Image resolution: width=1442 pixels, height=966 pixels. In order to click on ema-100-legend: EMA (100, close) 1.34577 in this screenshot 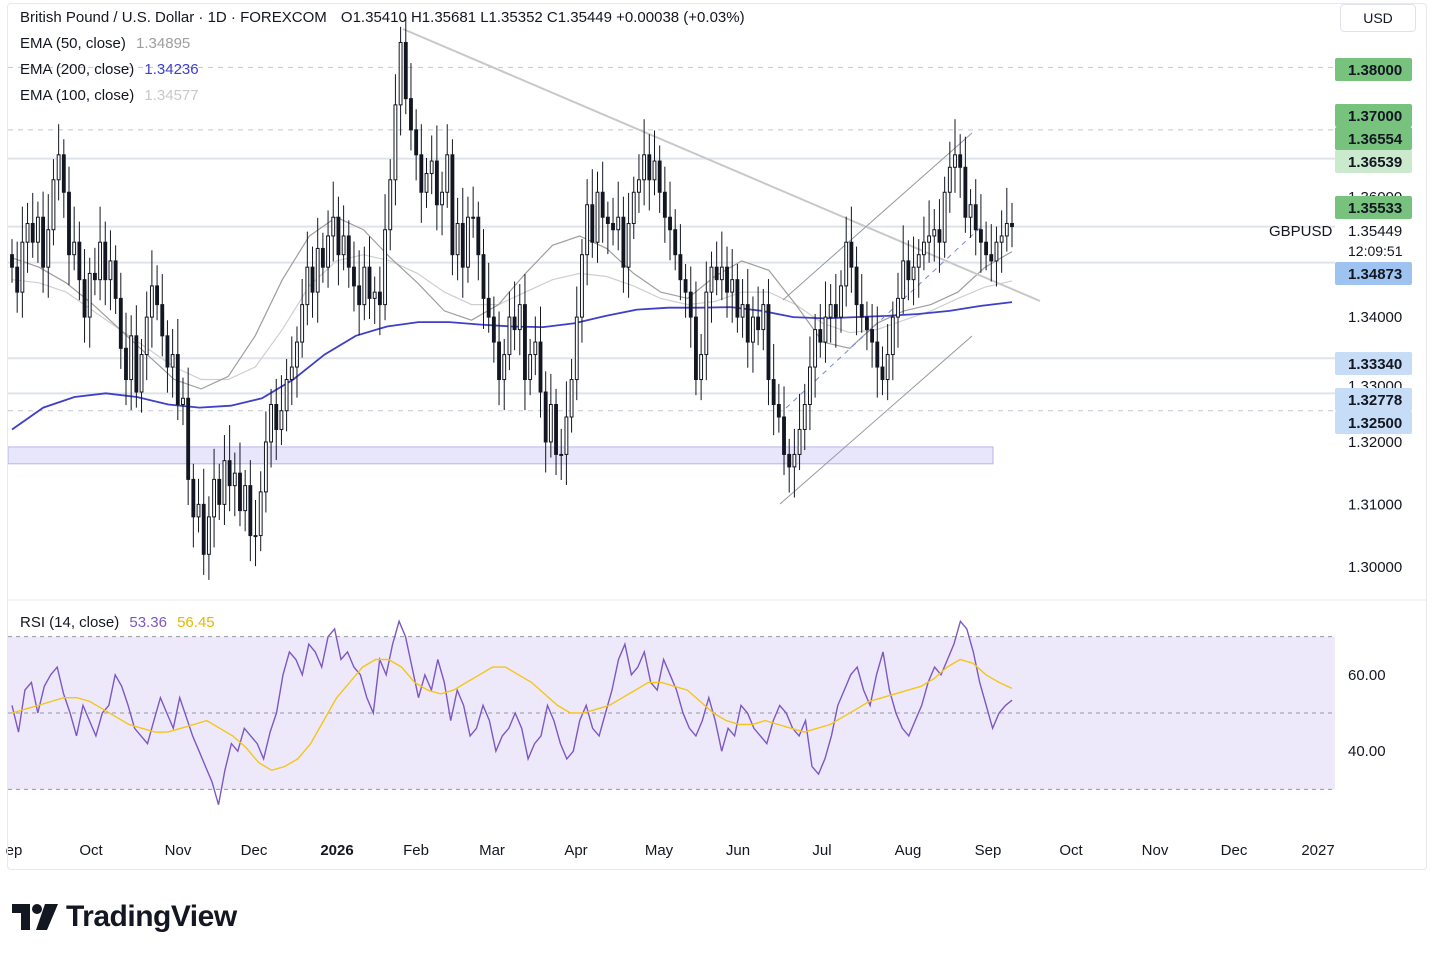, I will do `click(109, 96)`.